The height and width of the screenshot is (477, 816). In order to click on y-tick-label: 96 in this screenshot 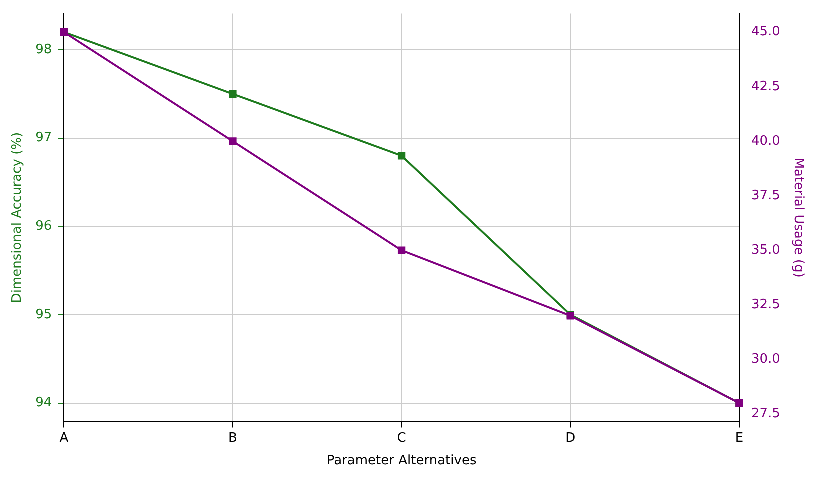, I will do `click(44, 226)`.